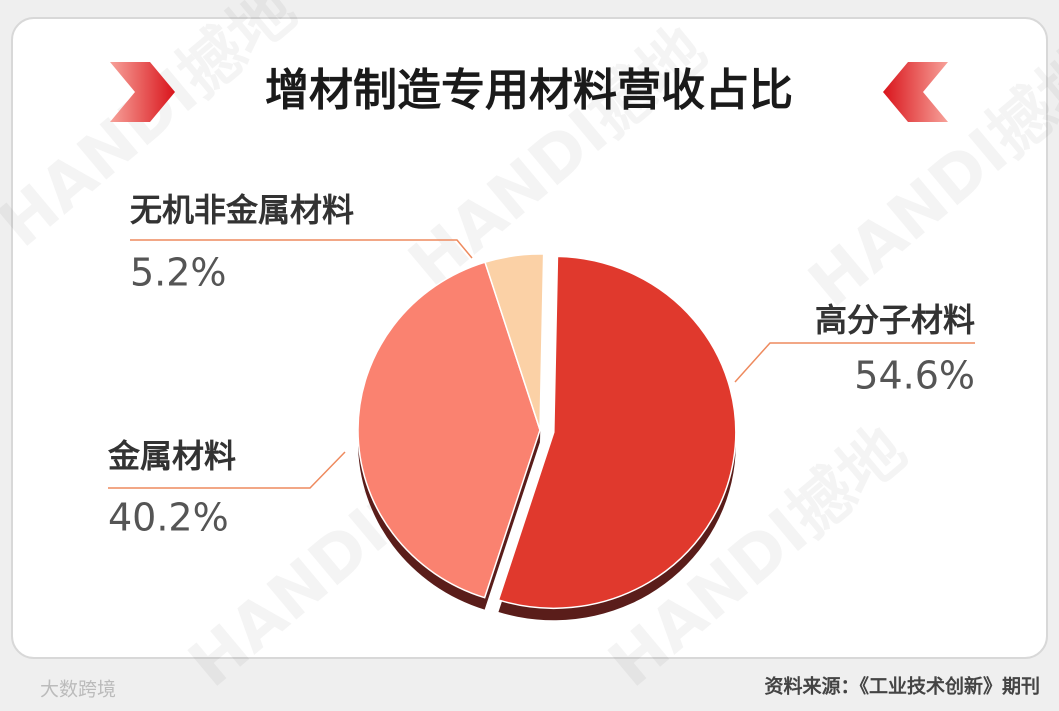  Describe the element at coordinates (914, 376) in the screenshot. I see `value-label: 54.6%` at that location.